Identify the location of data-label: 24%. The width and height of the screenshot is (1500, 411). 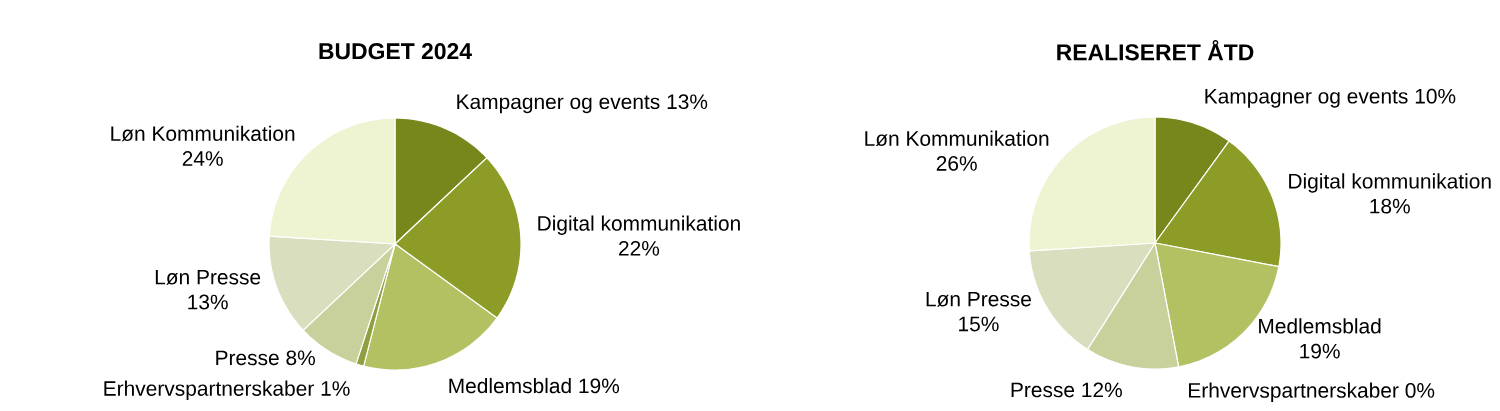
(202, 158).